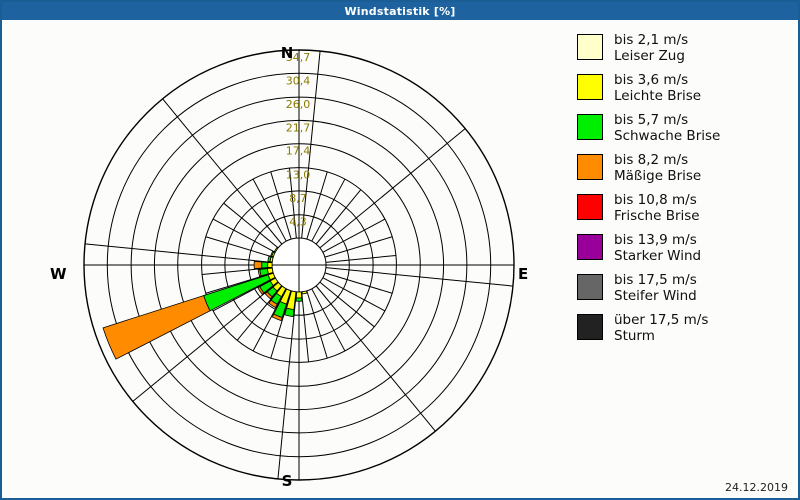  I want to click on compass-label-south: S, so click(287, 481).